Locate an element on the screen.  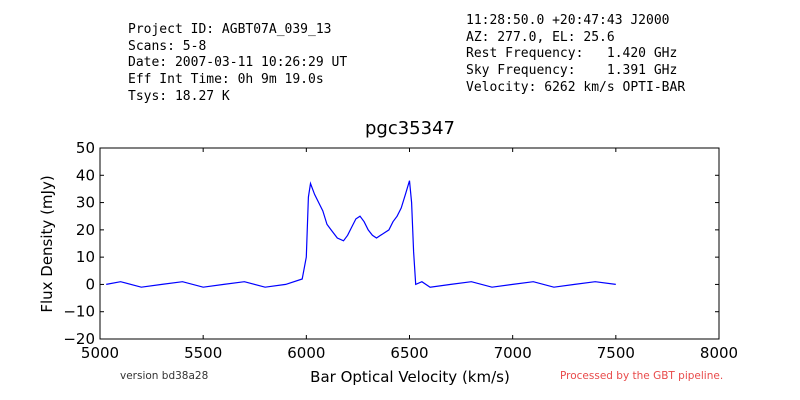
header-right-line: AZ: 277.0, EL: 25.6 is located at coordinates (540, 37).